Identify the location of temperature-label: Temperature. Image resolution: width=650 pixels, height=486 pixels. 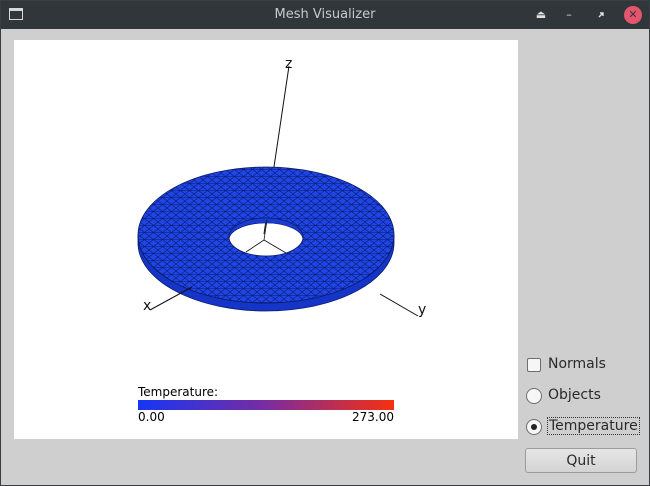
(593, 426).